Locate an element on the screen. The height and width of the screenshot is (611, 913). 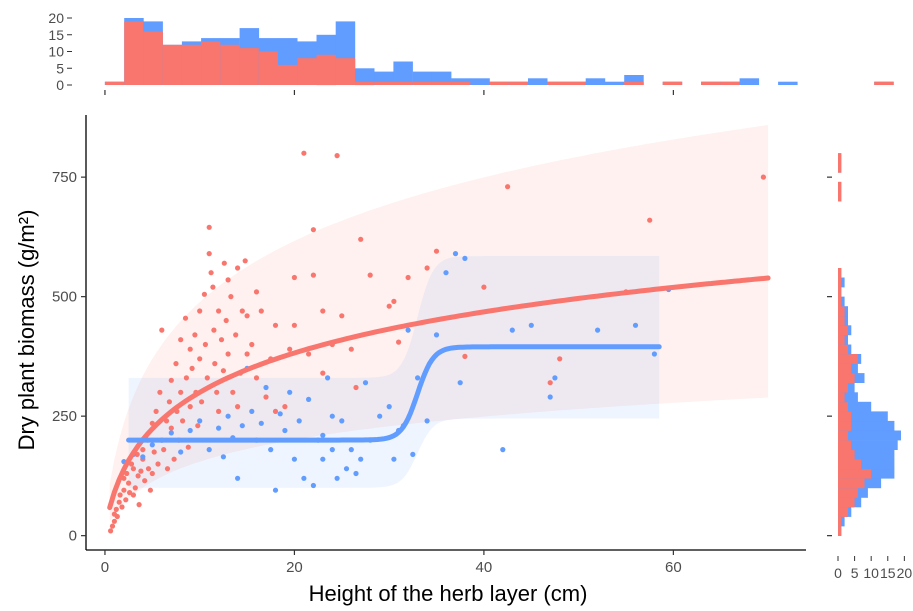
right-x-tick-label: 10 is located at coordinates (871, 573).